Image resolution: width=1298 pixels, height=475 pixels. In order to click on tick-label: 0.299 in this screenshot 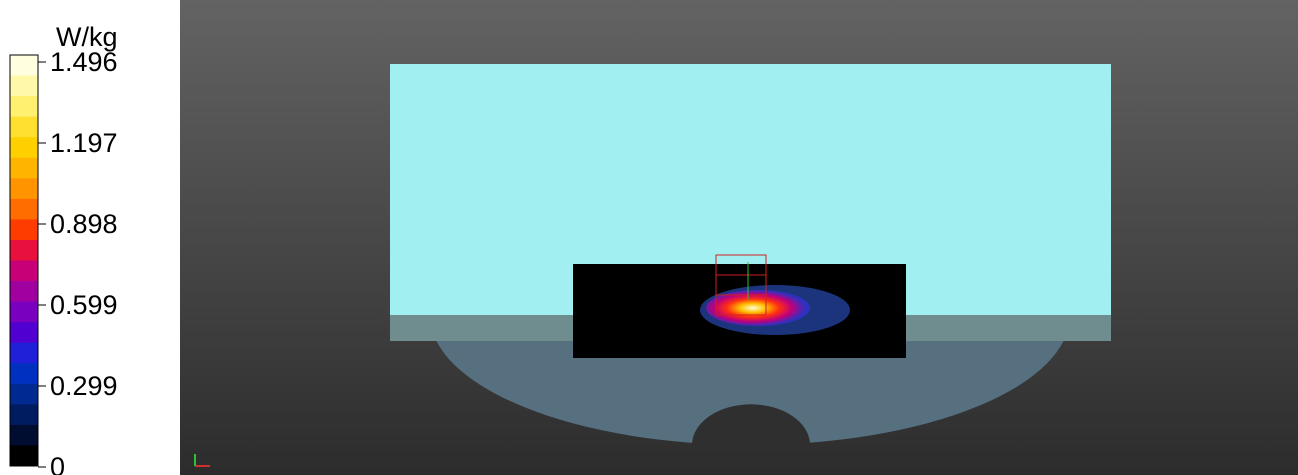, I will do `click(84, 386)`.